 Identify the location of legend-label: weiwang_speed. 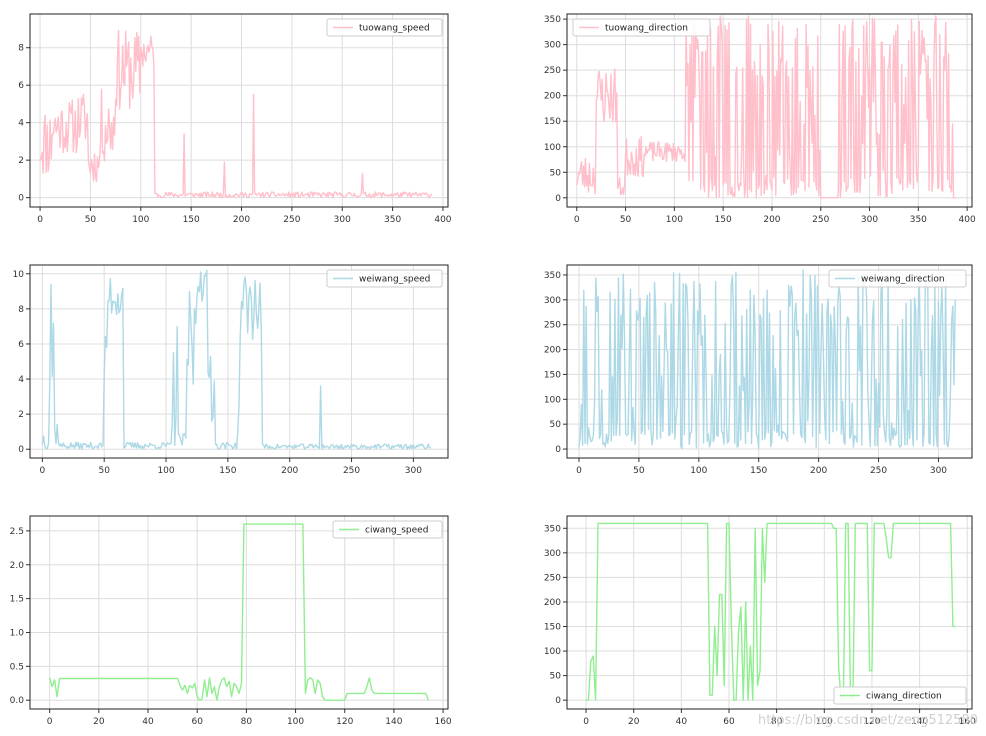
(394, 280).